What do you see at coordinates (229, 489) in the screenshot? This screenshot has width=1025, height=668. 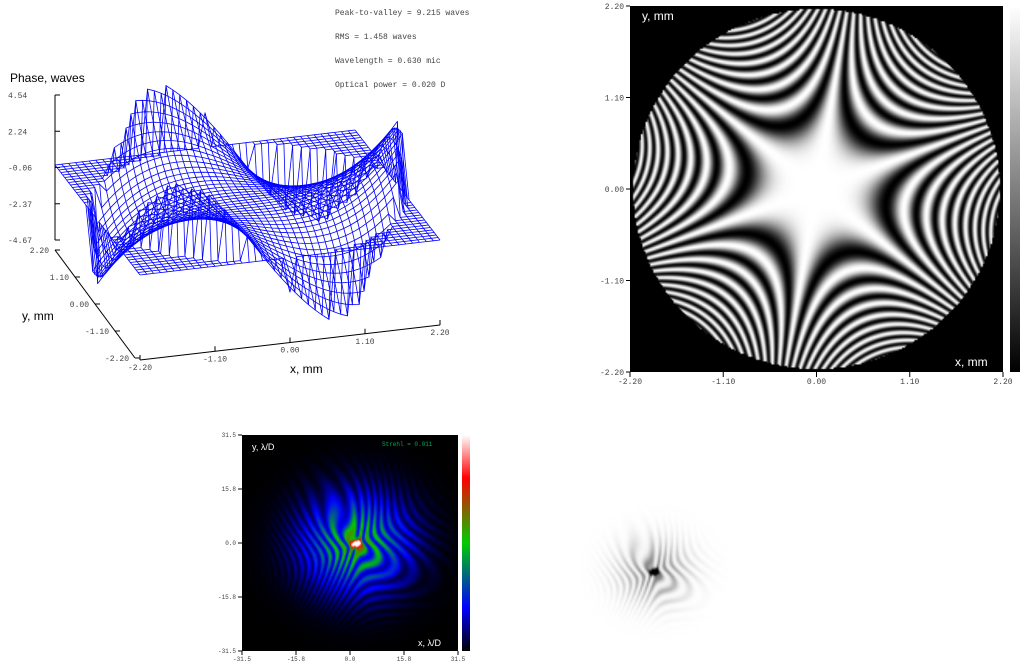 I see `y-tick-label: 15.8` at bounding box center [229, 489].